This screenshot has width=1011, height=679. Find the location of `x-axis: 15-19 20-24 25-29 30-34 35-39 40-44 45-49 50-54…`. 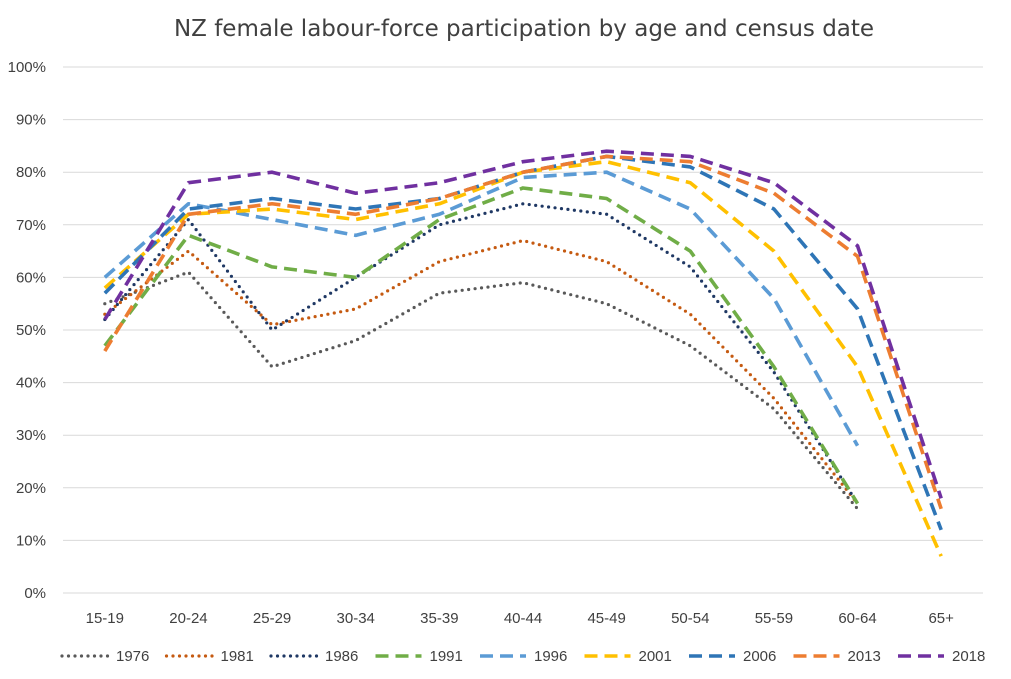

x-axis: 15-19 20-24 25-29 30-34 35-39 40-44 45-49 50-54… is located at coordinates (520, 618).